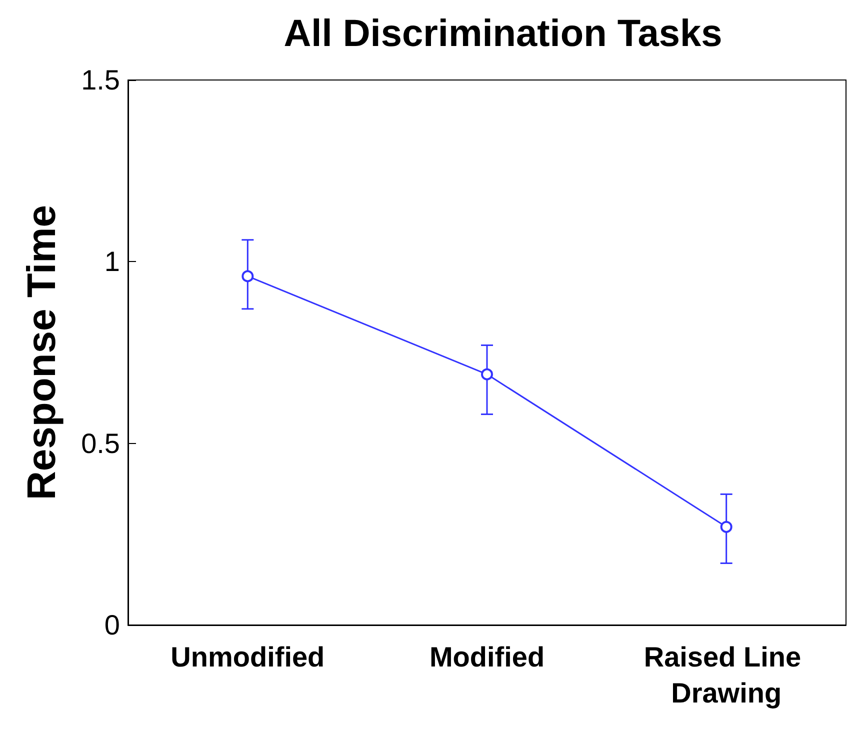  I want to click on x-tick-label: Modified, so click(487, 657).